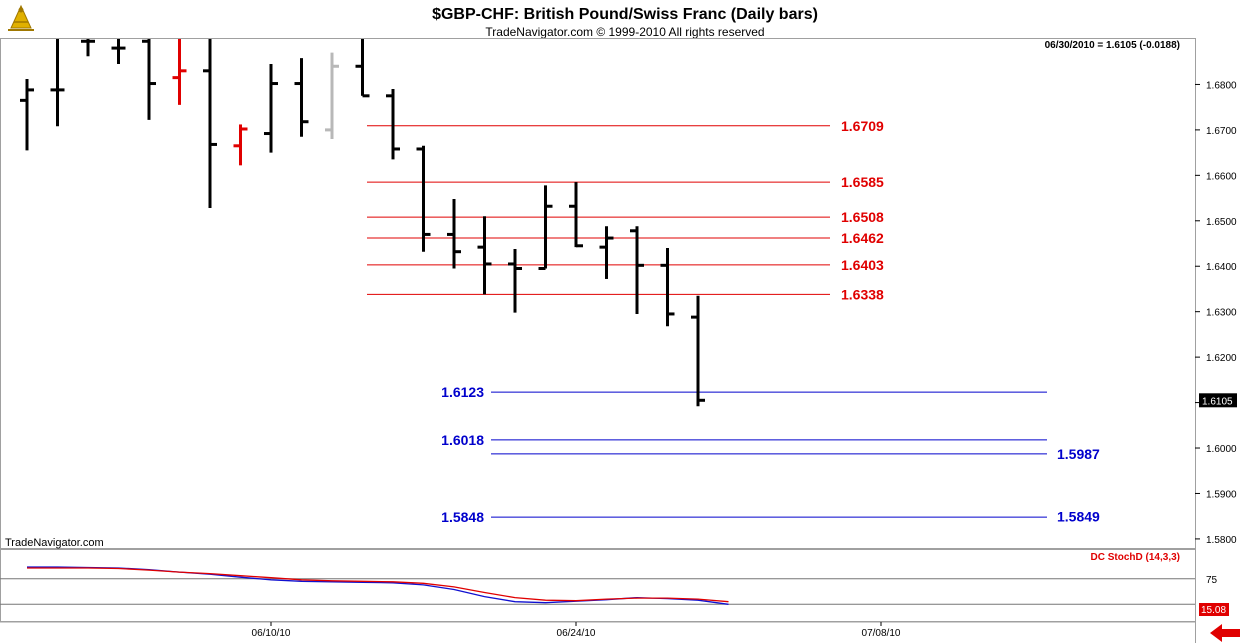 The width and height of the screenshot is (1250, 643). I want to click on last-quote: 06/30/2010 = 1.6105 (-0.0188), so click(1112, 45).